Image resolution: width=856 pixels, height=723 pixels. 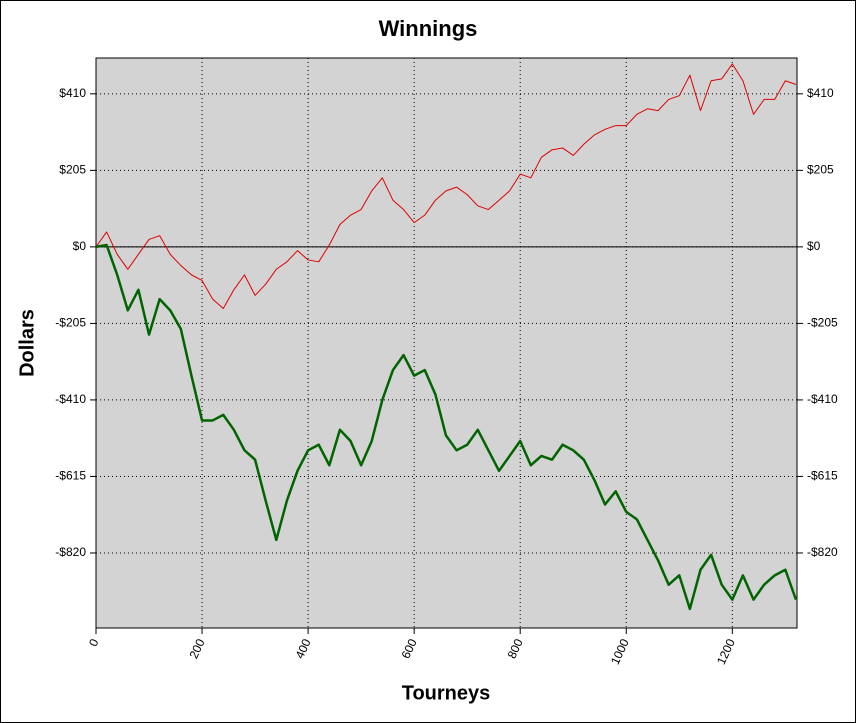 I want to click on y-tick-label: -$205, so click(x=70, y=323).